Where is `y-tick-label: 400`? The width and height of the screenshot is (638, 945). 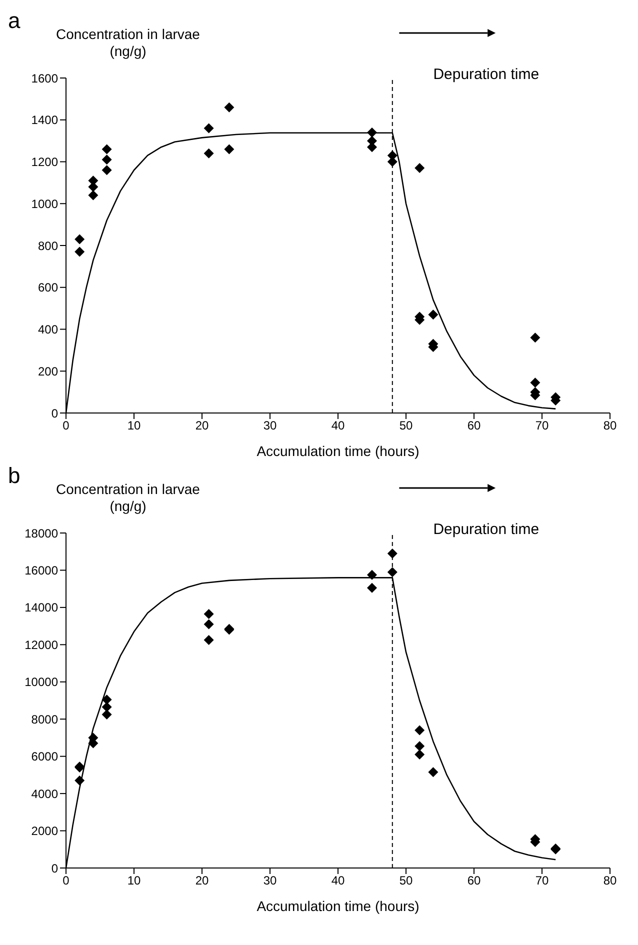
y-tick-label: 400 is located at coordinates (48, 329).